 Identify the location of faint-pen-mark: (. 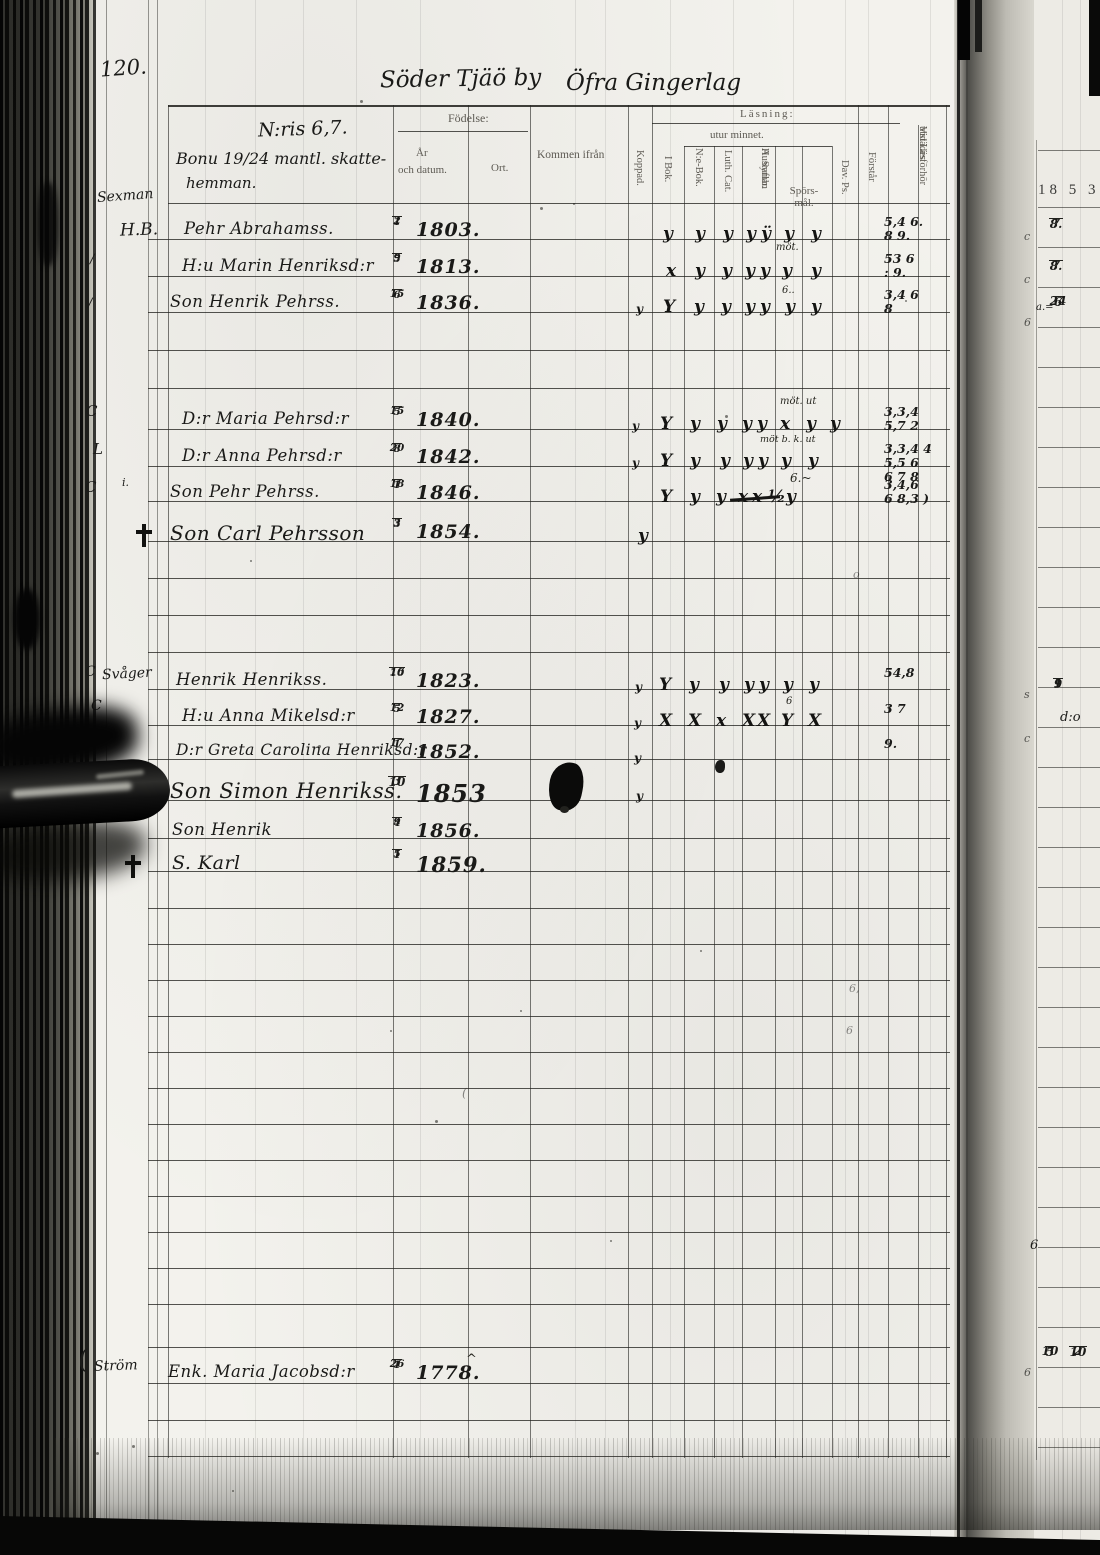
(464, 1093).